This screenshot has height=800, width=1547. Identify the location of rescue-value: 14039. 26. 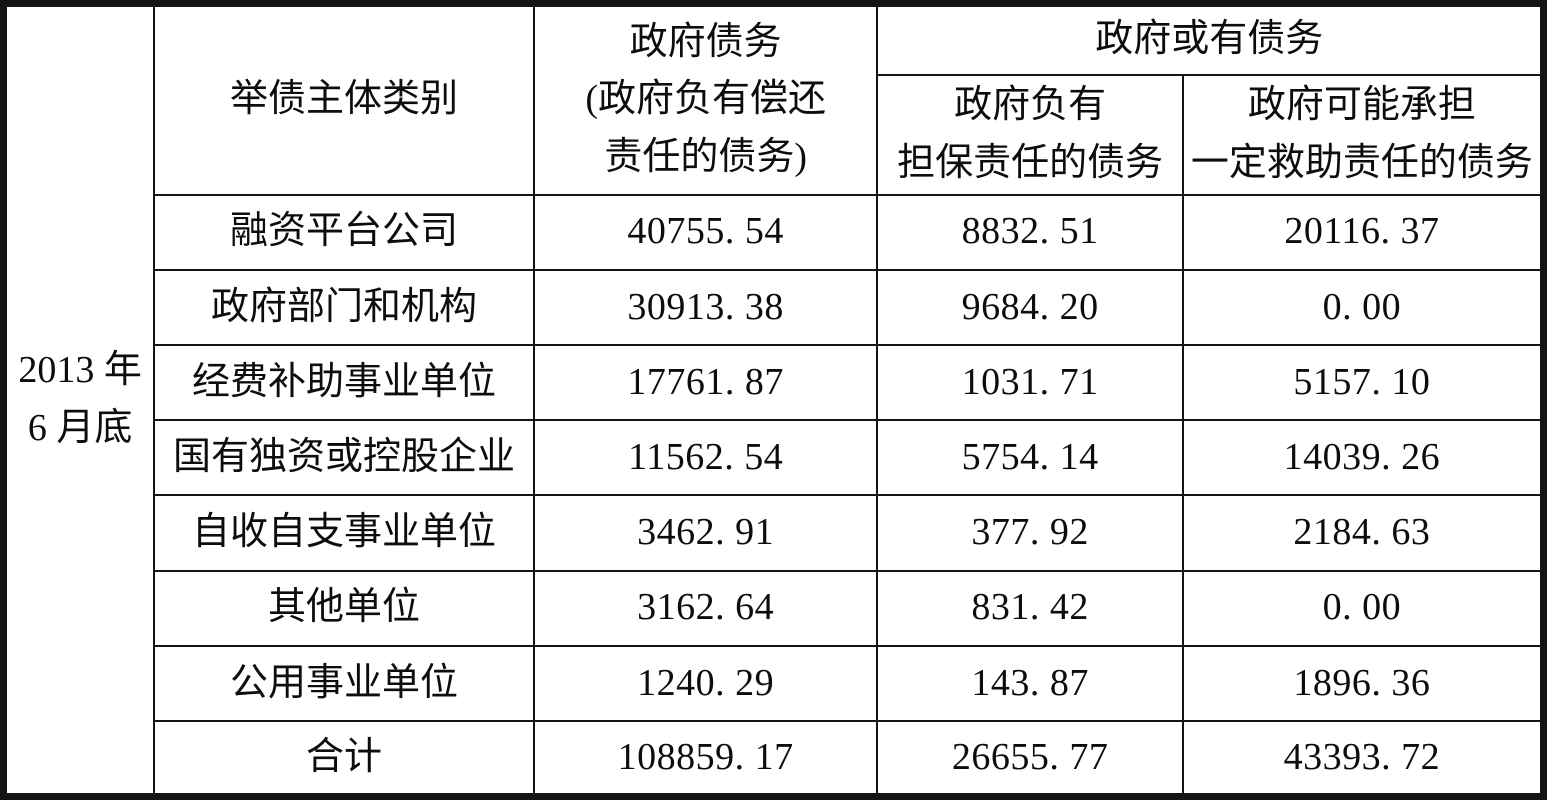
(1363, 458).